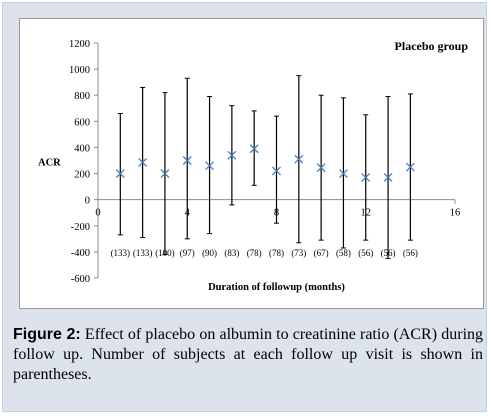 Image resolution: width=491 pixels, height=416 pixels. I want to click on y-tick-label: 400, so click(82, 148).